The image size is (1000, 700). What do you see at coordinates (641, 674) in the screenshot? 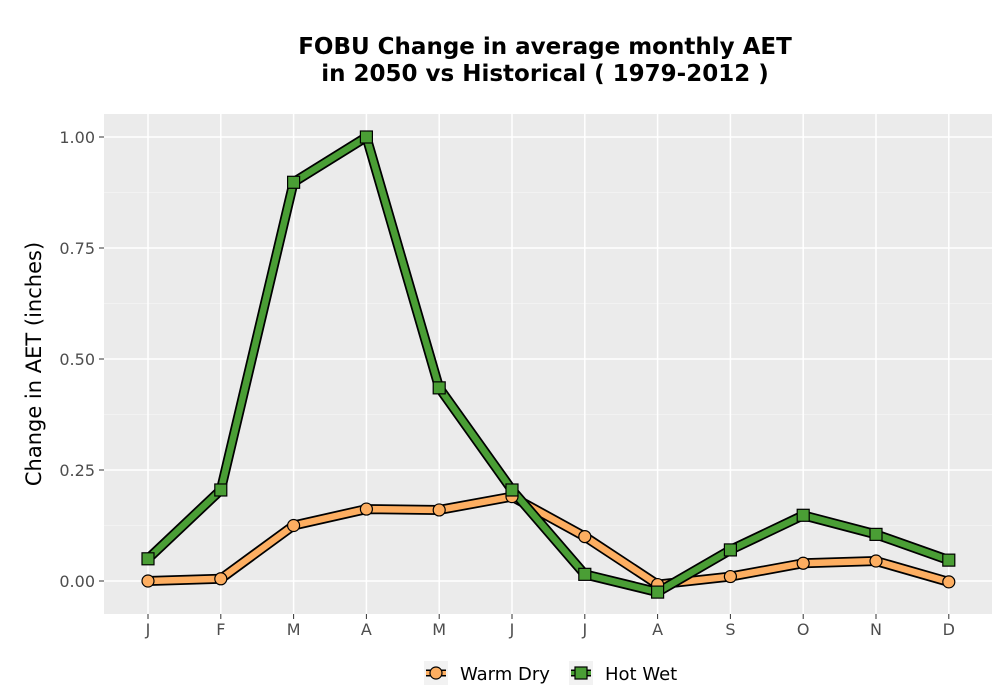
I see `legend-label-hot-wet: Hot Wet` at bounding box center [641, 674].